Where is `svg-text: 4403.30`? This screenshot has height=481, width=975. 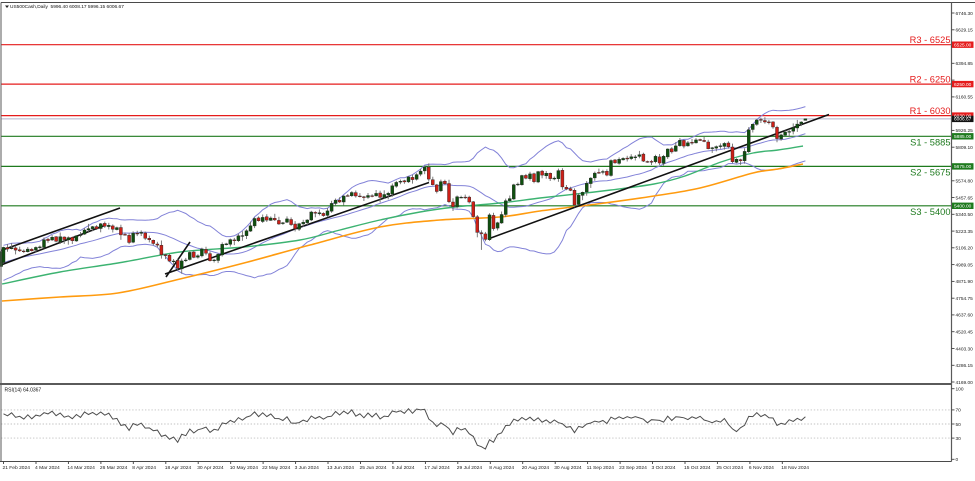 svg-text: 4403.30 is located at coordinates (965, 349).